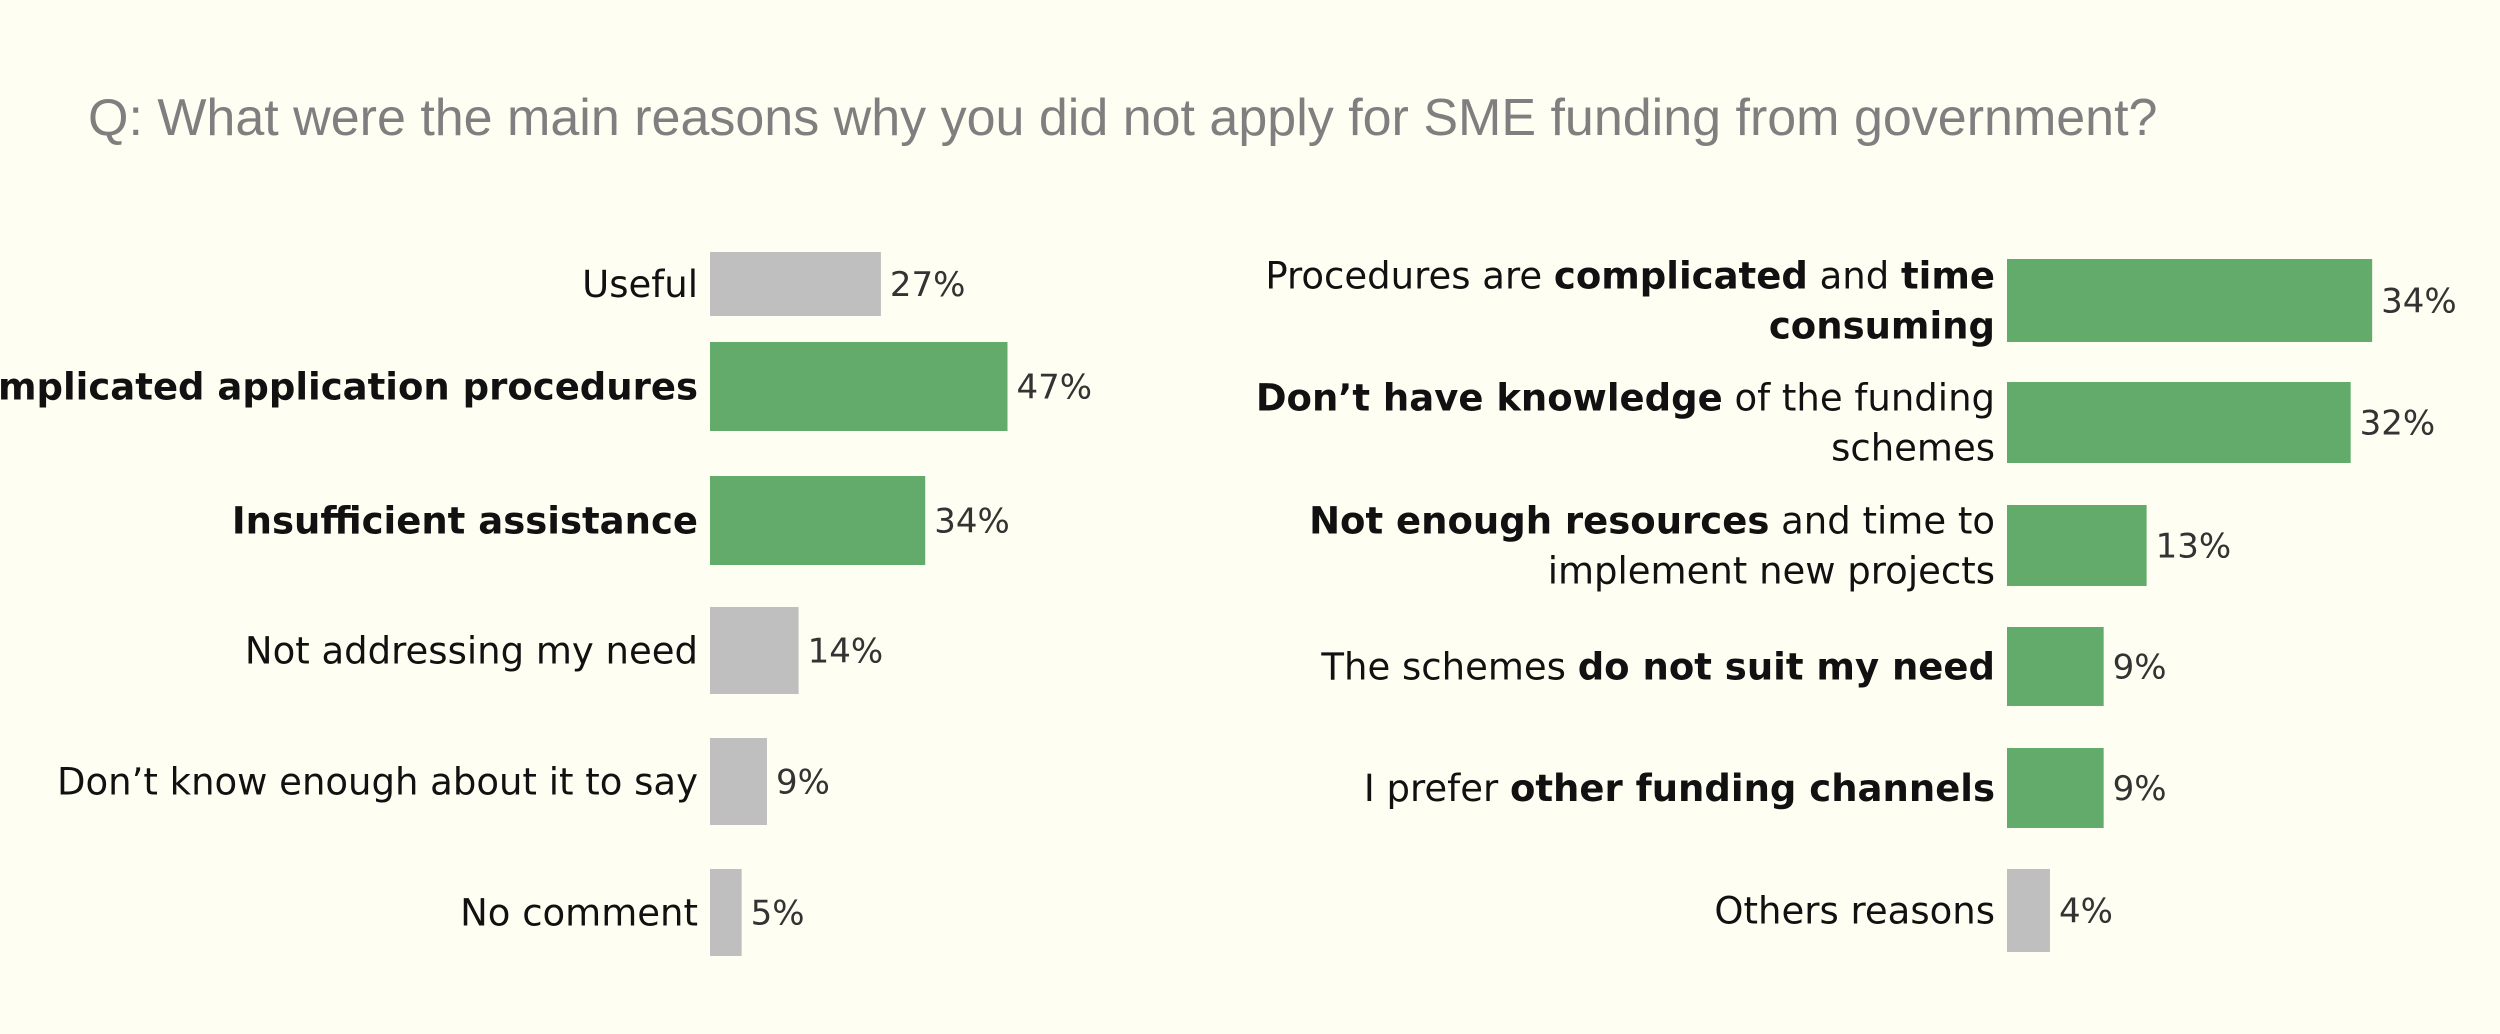 This screenshot has width=2500, height=1034. Describe the element at coordinates (1882, 326) in the screenshot. I see `category-label-part: consuming` at that location.